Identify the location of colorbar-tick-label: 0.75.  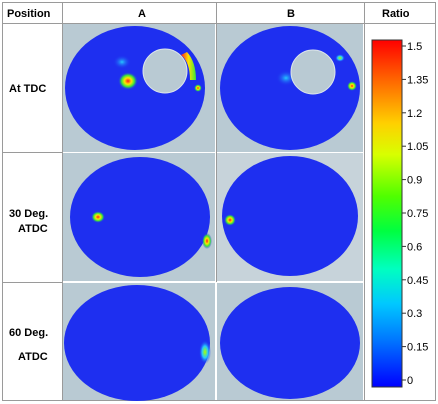
(417, 214).